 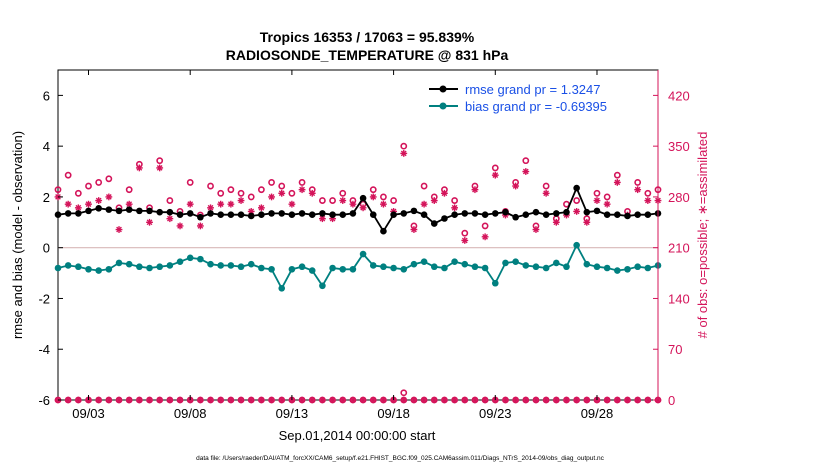 I want to click on y-right-tick-label: 350, so click(x=679, y=146).